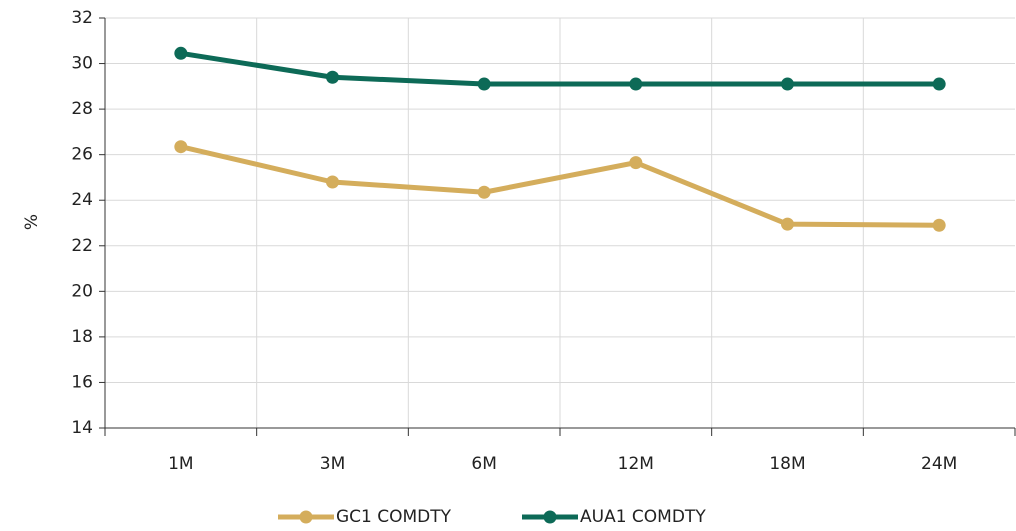 This screenshot has width=1016, height=531. What do you see at coordinates (82, 246) in the screenshot?
I see `y-tick-label: 22` at bounding box center [82, 246].